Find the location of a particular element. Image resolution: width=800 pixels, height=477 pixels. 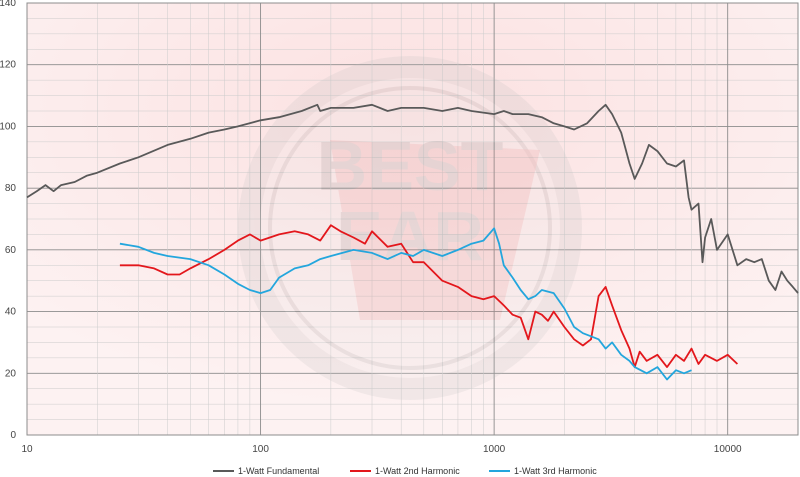

legend-label: 1-Watt 3rd Harmonic is located at coordinates (555, 471).